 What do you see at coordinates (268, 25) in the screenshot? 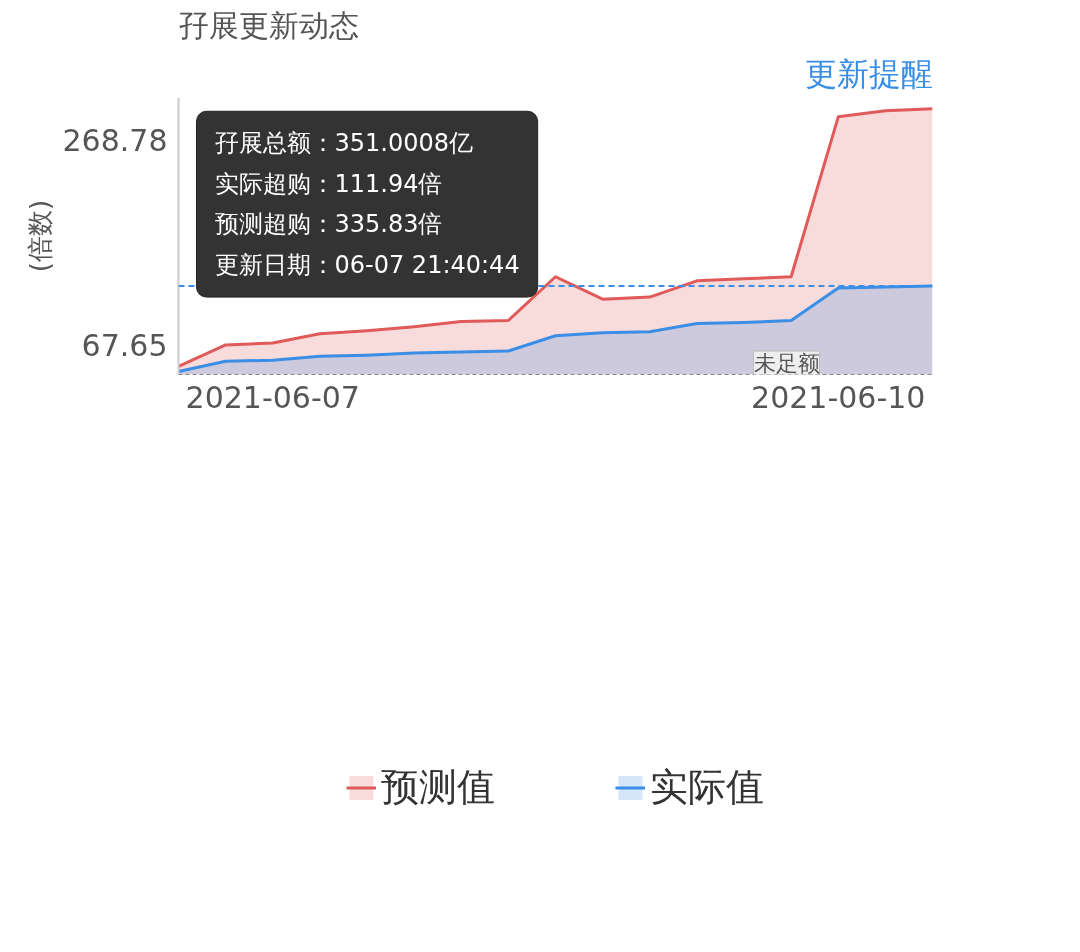
I see `chart-title: 孖展更新动态` at bounding box center [268, 25].